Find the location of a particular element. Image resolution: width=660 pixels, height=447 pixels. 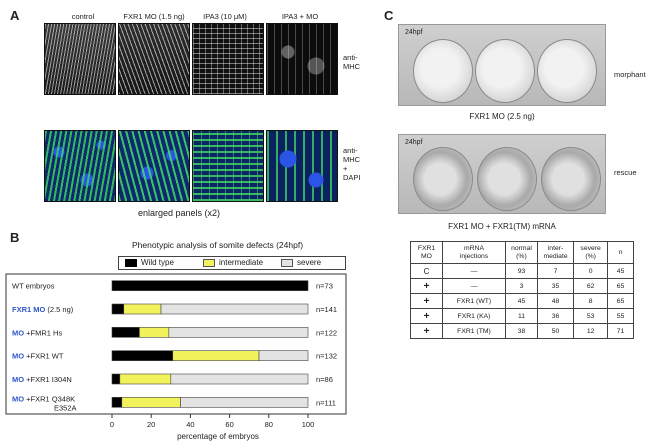

table-row: C — 93 7 0 45 is located at coordinates (522, 271).